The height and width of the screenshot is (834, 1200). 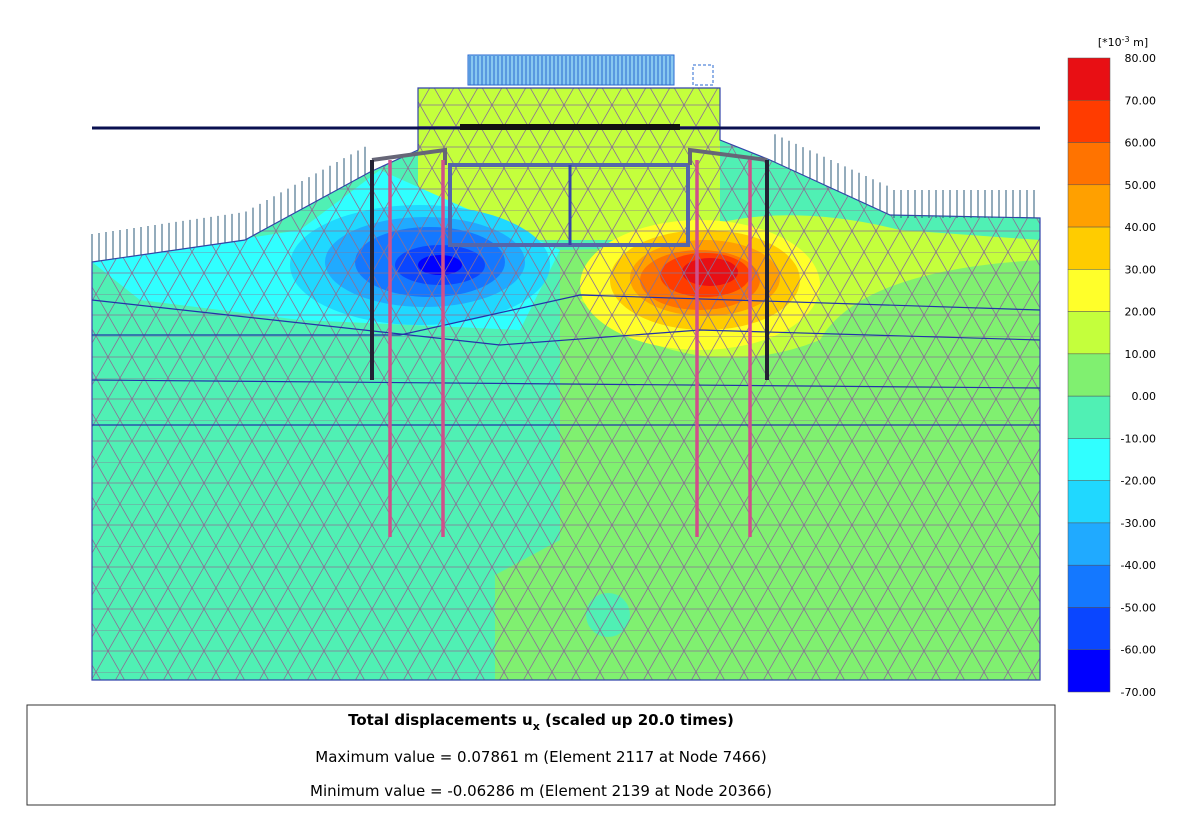 I want to click on layer-lines, so click(x=566, y=360).